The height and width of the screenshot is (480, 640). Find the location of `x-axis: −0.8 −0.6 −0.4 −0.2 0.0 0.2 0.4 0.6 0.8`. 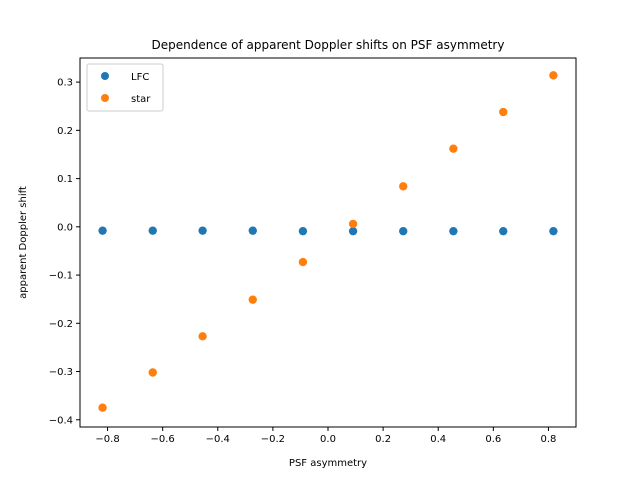

x-axis: −0.8 −0.6 −0.4 −0.2 0.0 0.2 0.4 0.6 0.8 is located at coordinates (325, 436).